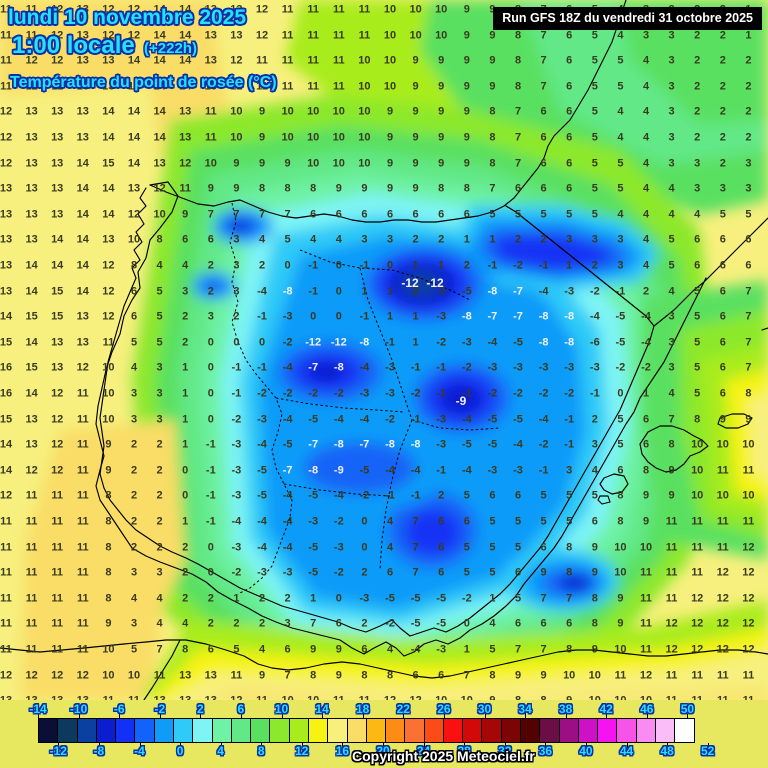 Image resolution: width=768 pixels, height=768 pixels. Describe the element at coordinates (363, 709) in the screenshot. I see `scale-label-upper: 18` at that location.